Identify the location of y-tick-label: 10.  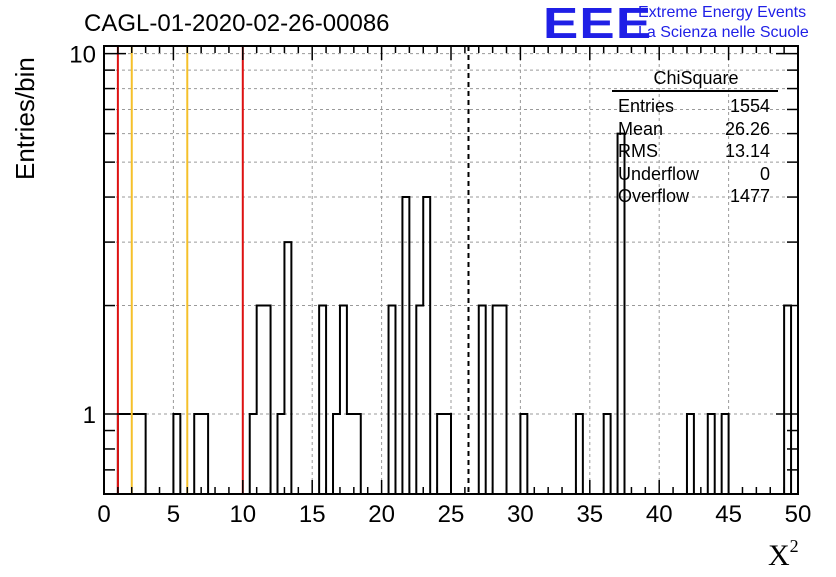
(82, 55).